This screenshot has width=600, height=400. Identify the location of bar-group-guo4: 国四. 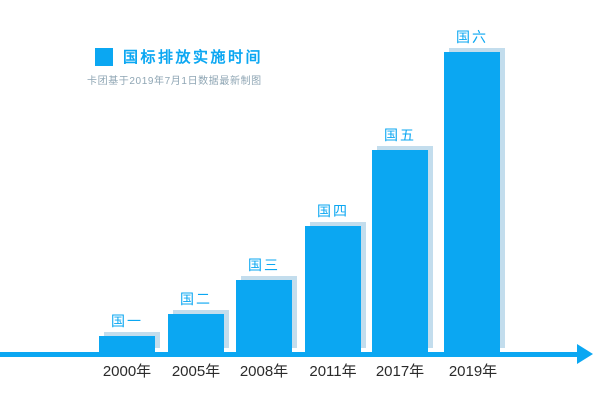
(333, 276).